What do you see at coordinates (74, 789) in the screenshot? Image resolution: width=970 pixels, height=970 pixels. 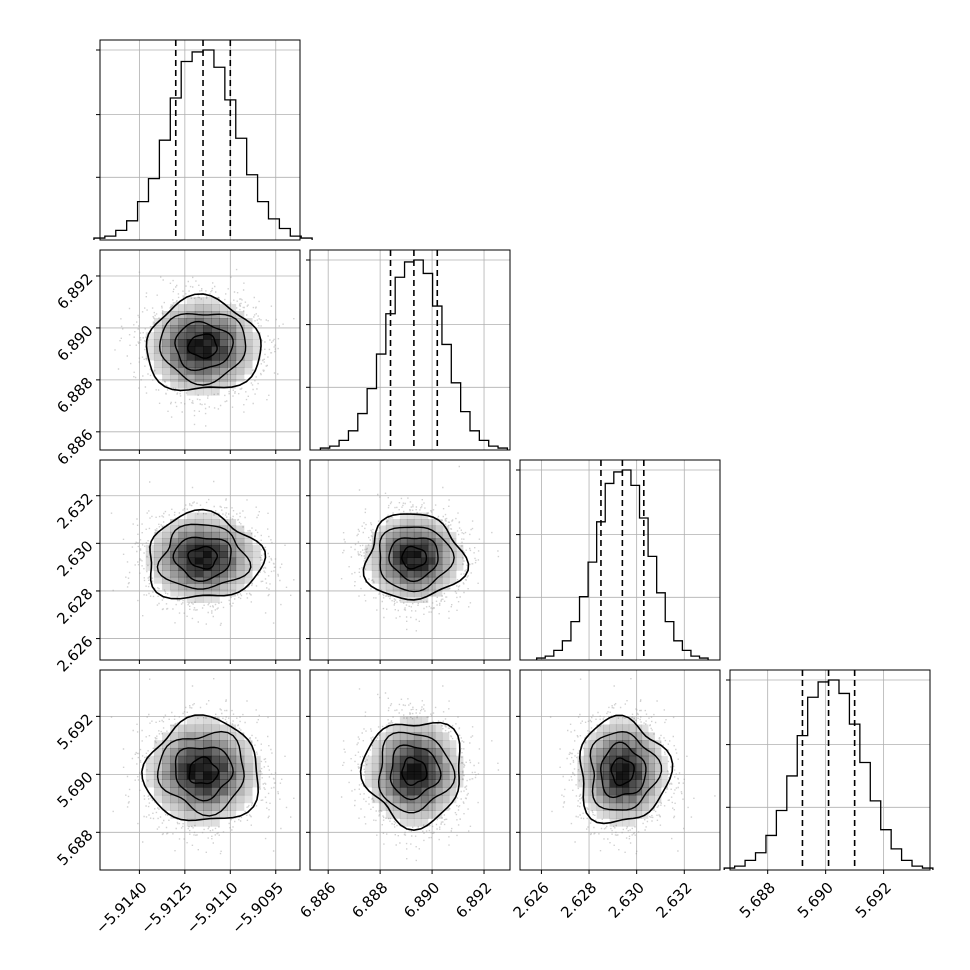 I see `y-tick-label: 5.690` at bounding box center [74, 789].